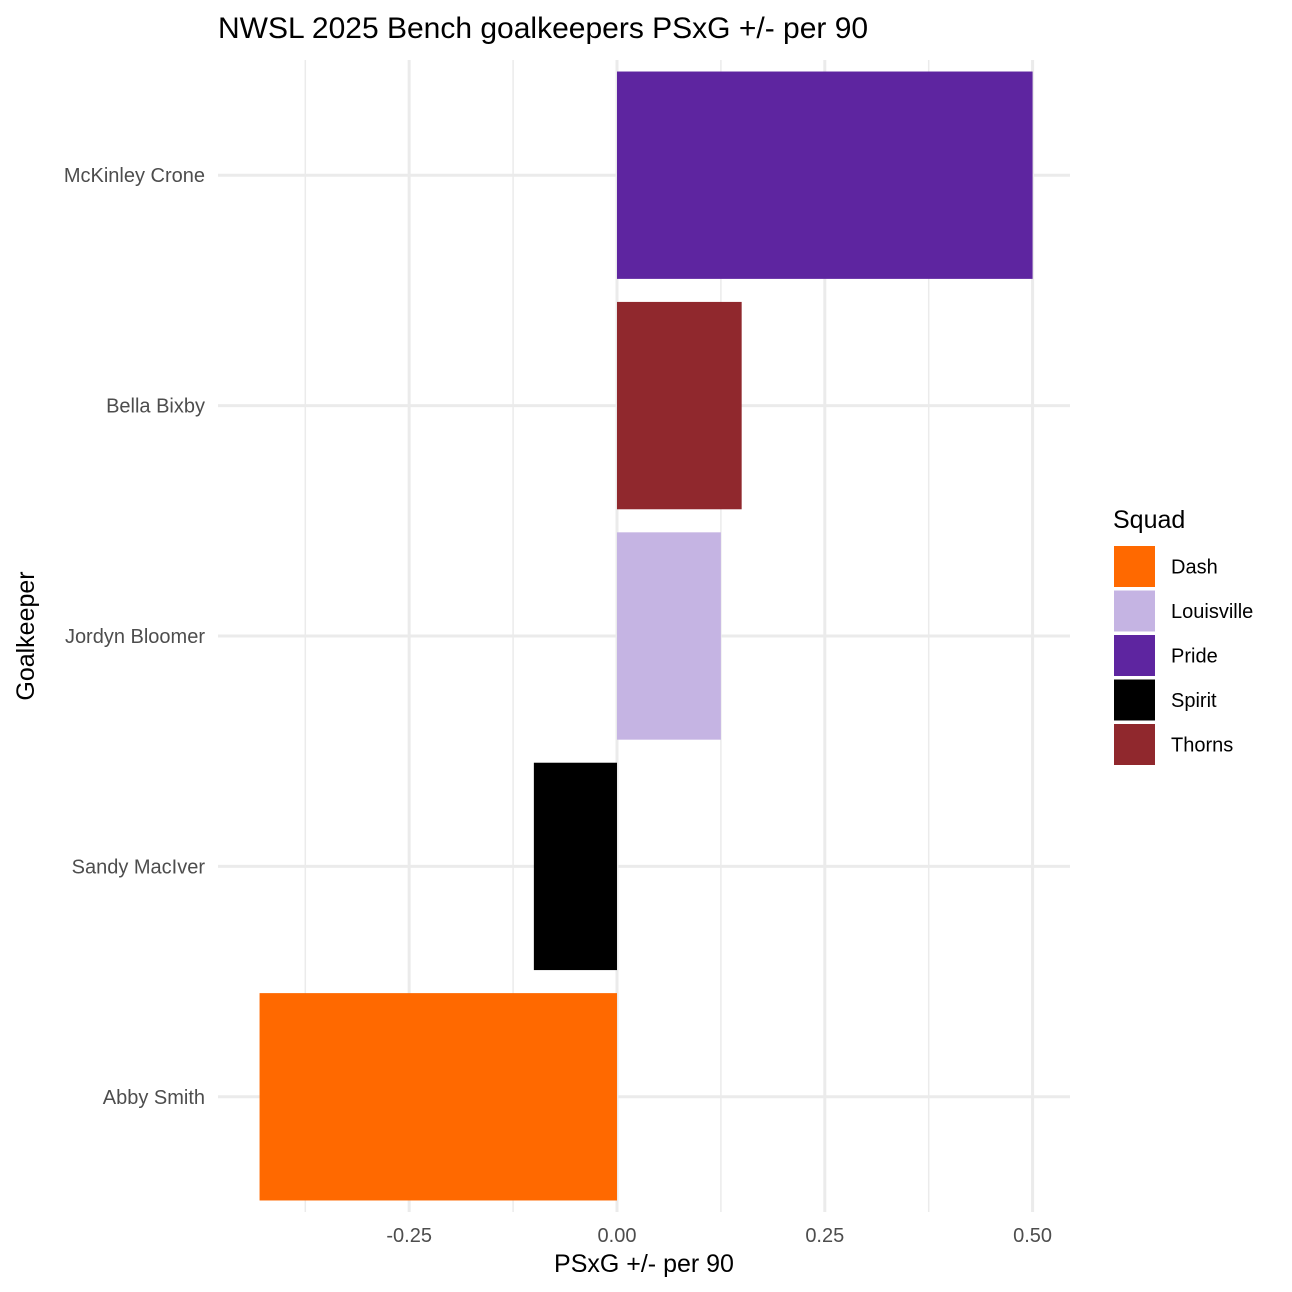  Describe the element at coordinates (719, 1236) in the screenshot. I see `x-axis-ticks: -0.25 0.00 0.25 0.50` at that location.